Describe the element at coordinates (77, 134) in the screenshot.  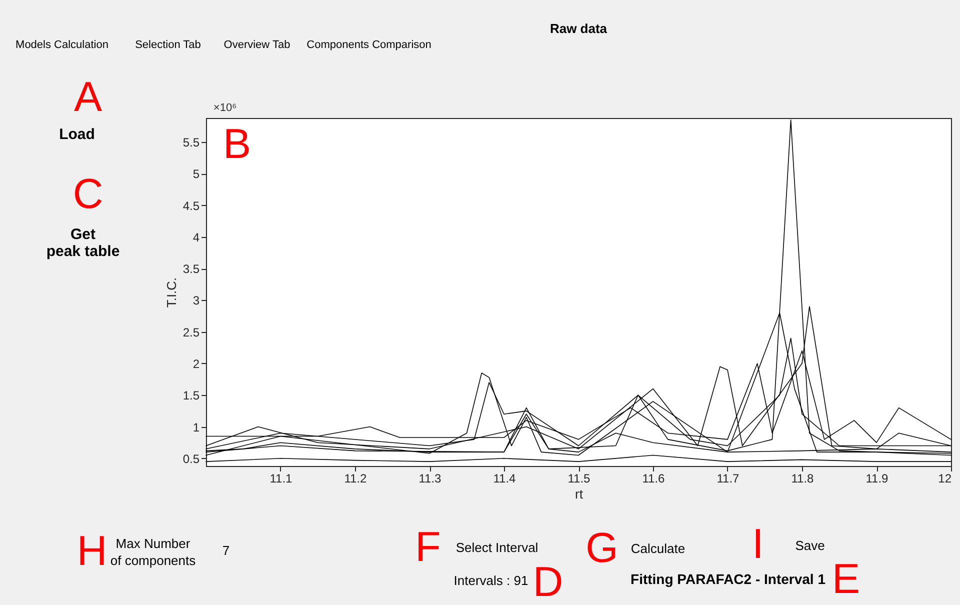
I see `text: Load` at that location.